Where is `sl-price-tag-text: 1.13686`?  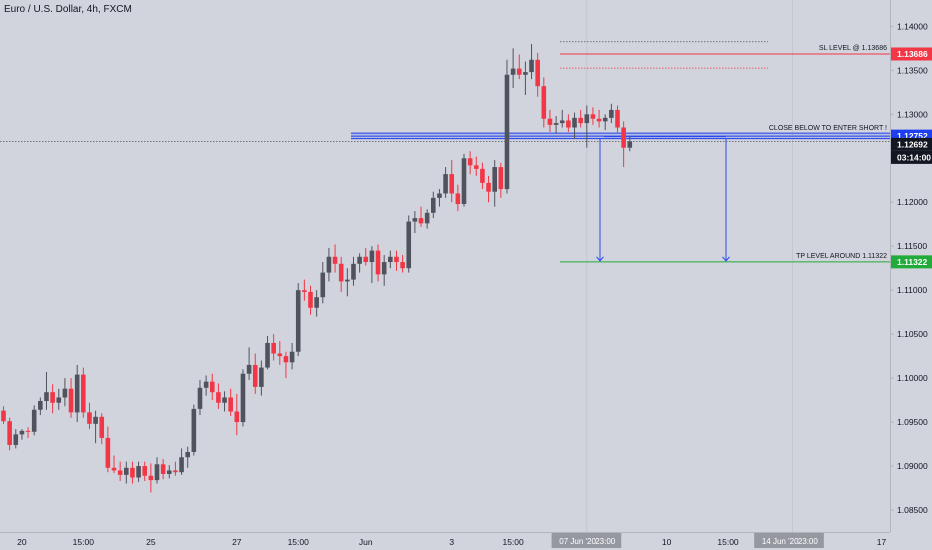
sl-price-tag-text: 1.13686 is located at coordinates (912, 54).